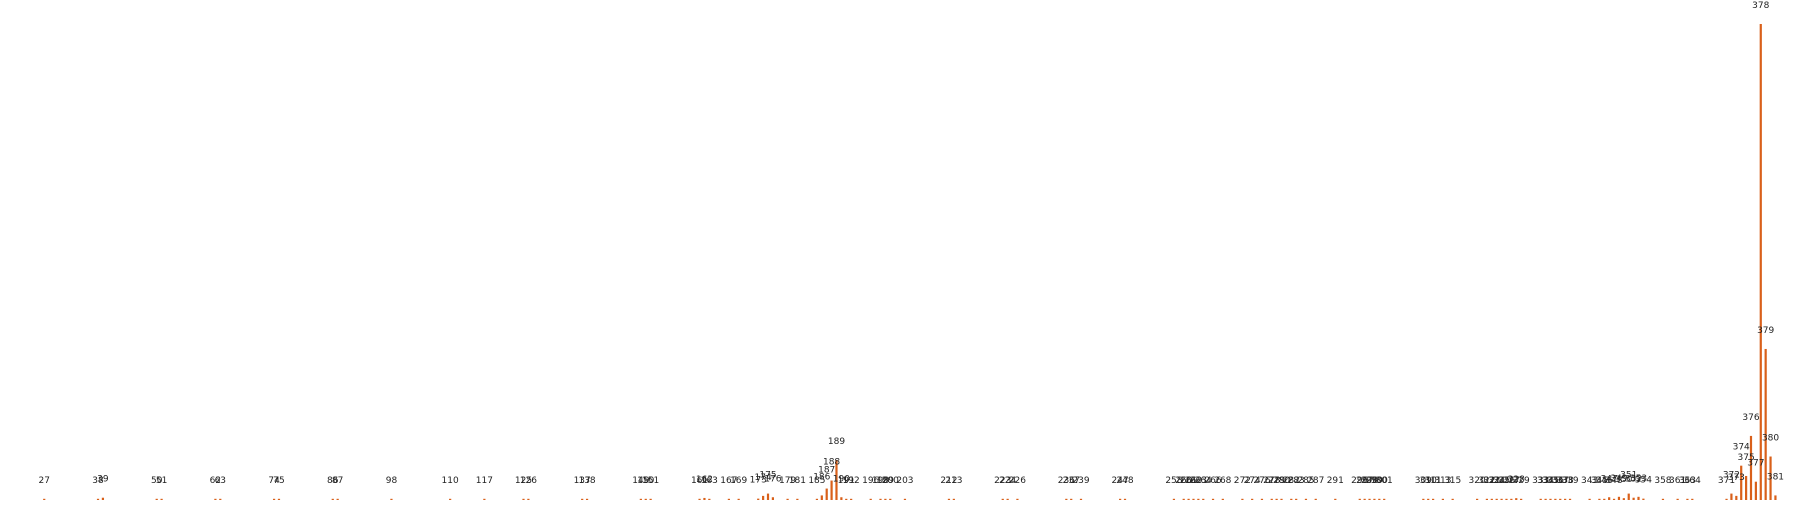 The image size is (1800, 505). What do you see at coordinates (44, 481) in the screenshot?
I see `bar-label-27: 27` at bounding box center [44, 481].